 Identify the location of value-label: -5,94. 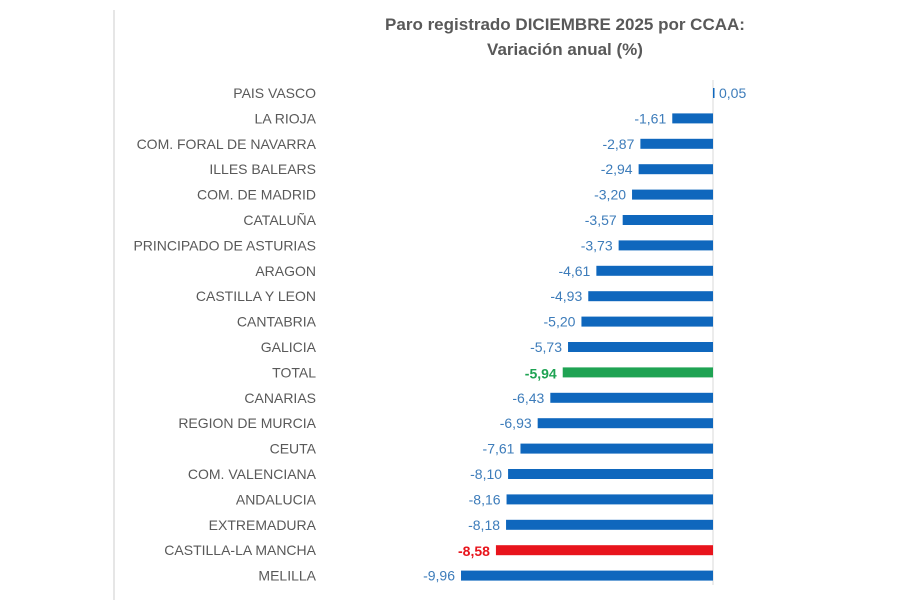
(541, 373).